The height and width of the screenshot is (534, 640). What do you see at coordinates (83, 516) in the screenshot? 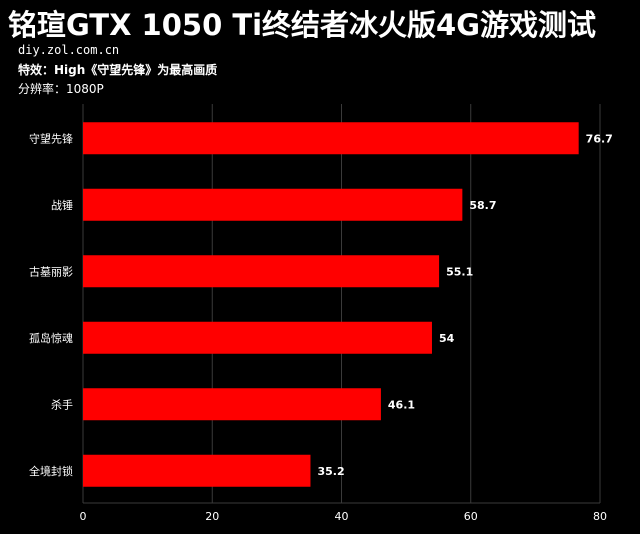
I see `x-tick-label-0: 0` at bounding box center [83, 516].